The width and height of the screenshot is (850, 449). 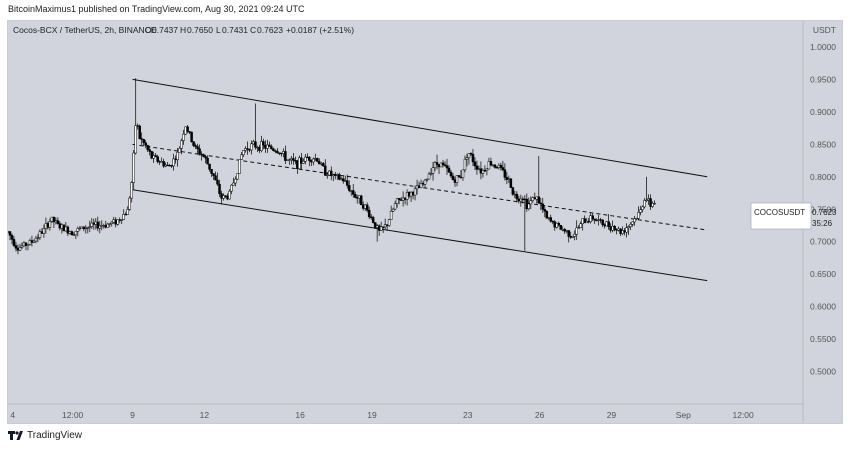 I want to click on price-tick-label: 0.5500, so click(x=823, y=339).